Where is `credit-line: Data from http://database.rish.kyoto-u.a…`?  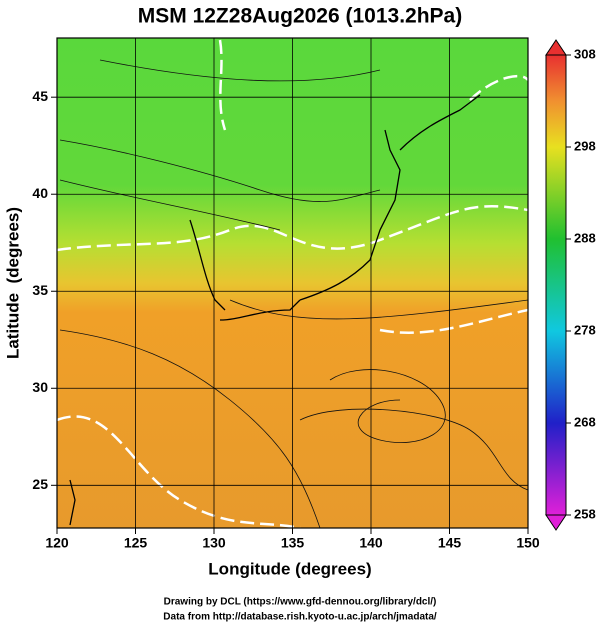 credit-line: Data from http://database.rish.kyoto-u.a… is located at coordinates (300, 617).